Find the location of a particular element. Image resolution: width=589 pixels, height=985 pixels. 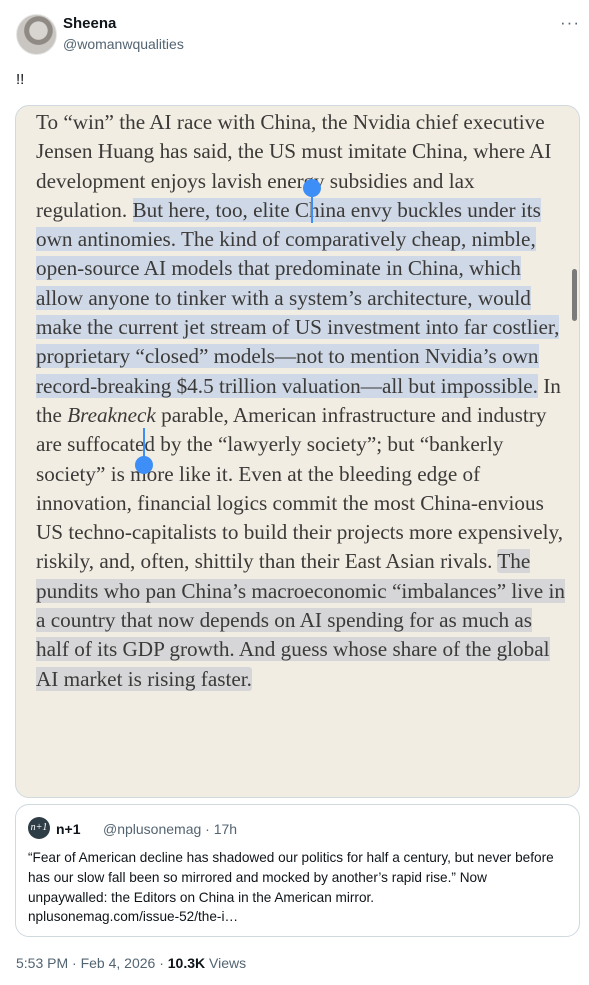

views-label: Views is located at coordinates (226, 963).